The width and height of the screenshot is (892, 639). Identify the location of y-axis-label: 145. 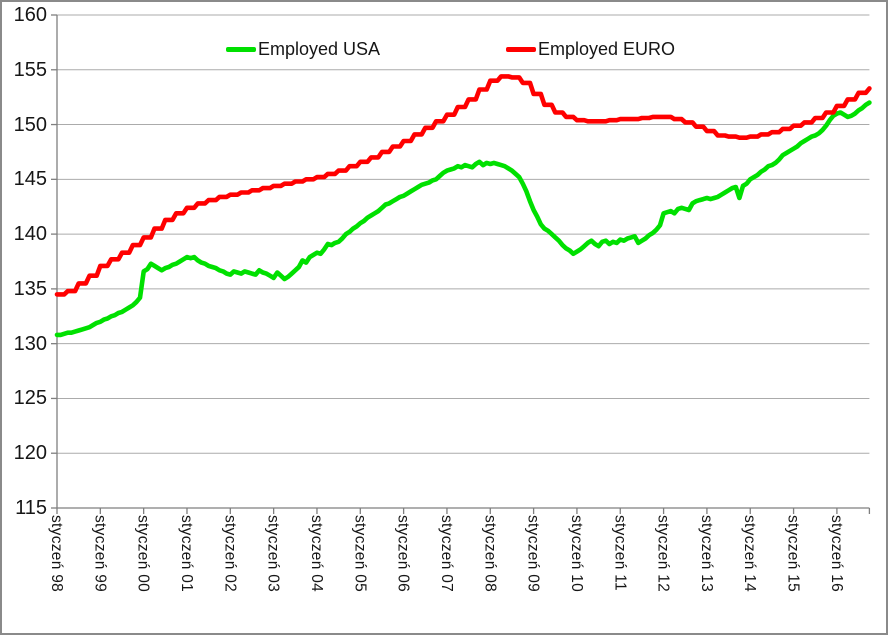
(30, 179).